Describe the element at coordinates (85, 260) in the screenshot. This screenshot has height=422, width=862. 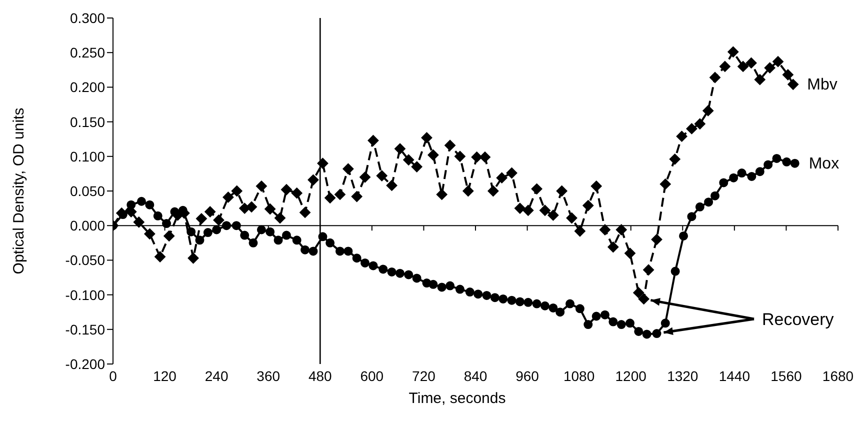
I see `y-tick-label: -0.050` at that location.